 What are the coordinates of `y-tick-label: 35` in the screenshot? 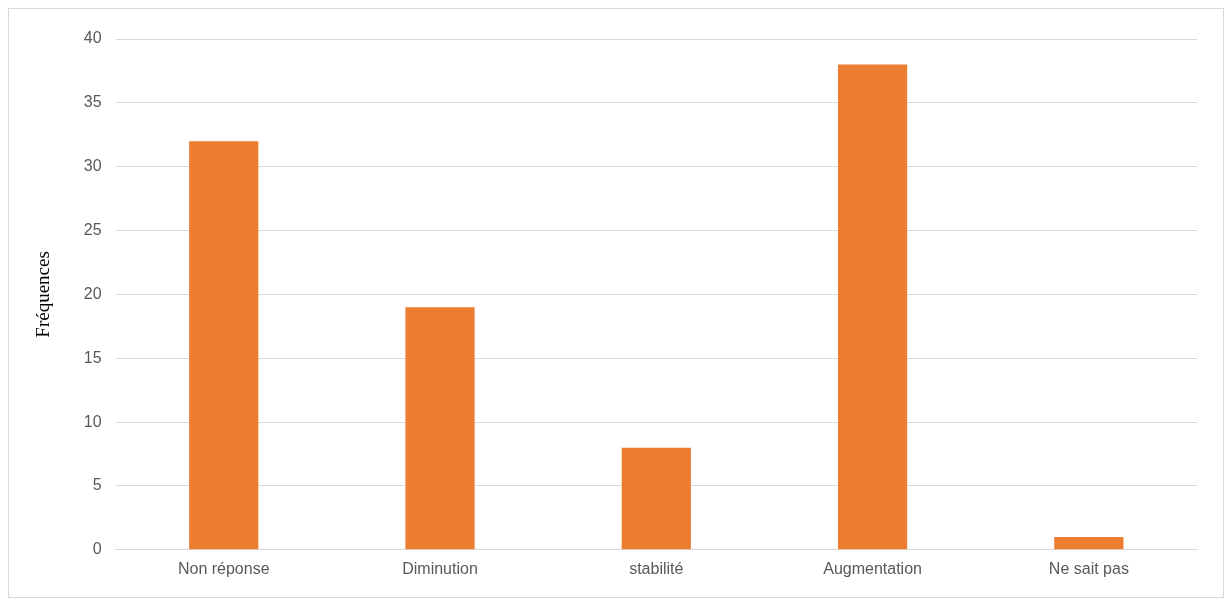 It's located at (92, 102).